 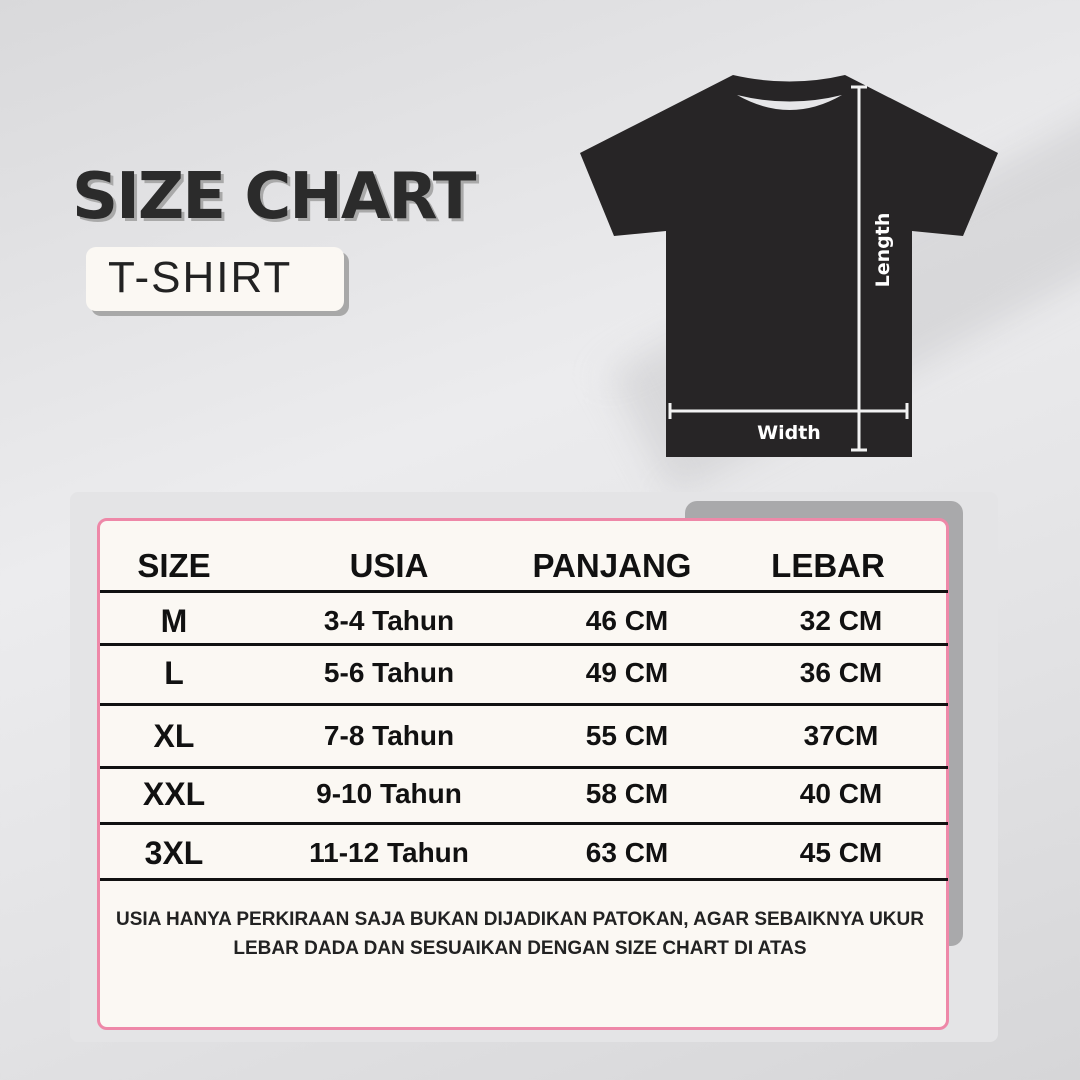 What do you see at coordinates (389, 735) in the screenshot?
I see `table-cell: 7-8 Tahun` at bounding box center [389, 735].